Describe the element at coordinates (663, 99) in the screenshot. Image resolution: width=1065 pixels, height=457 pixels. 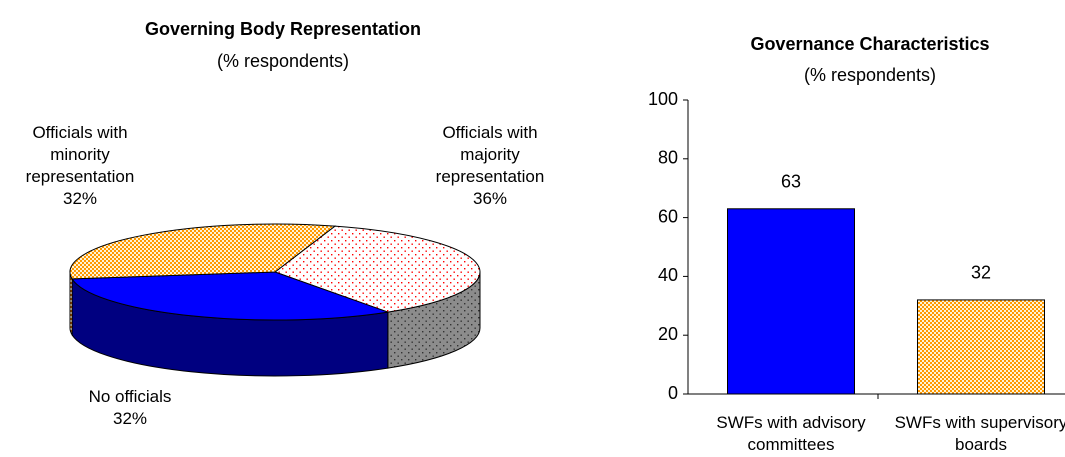
I see `y-tick-label: 100` at that location.